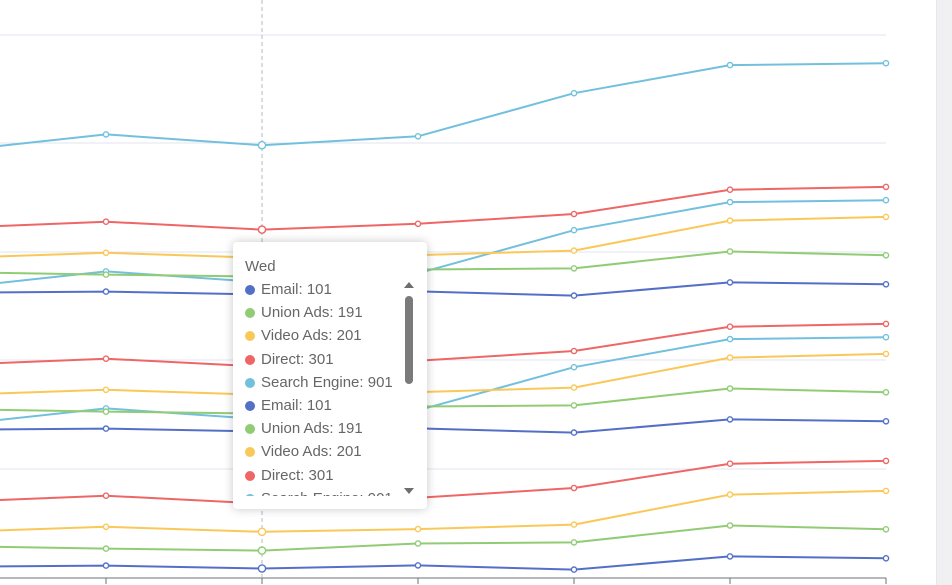  Describe the element at coordinates (297, 475) in the screenshot. I see `tooltip-row-label: Direct: 301` at that location.